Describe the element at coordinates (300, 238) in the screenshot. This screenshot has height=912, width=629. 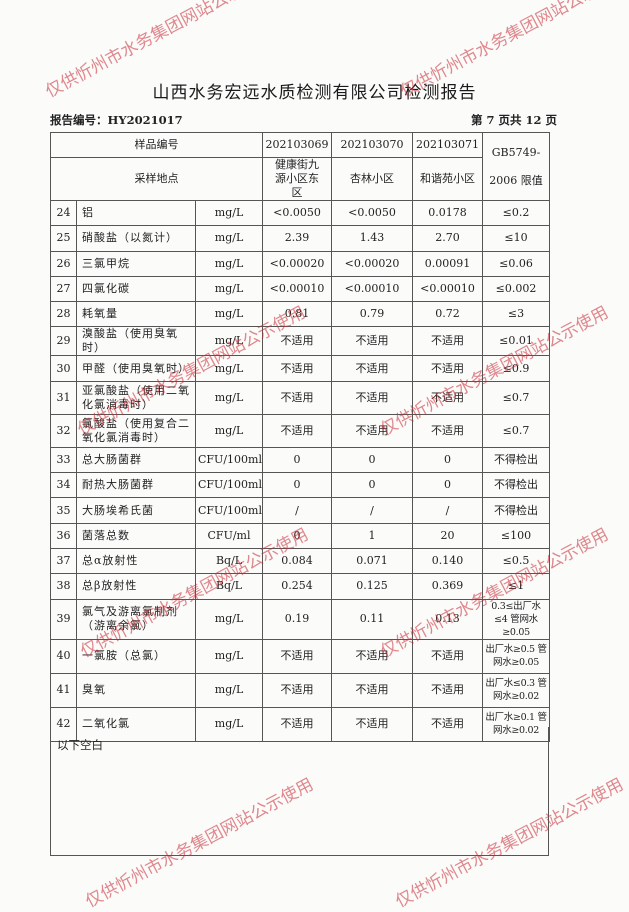
I see `table-row: 25 硝酸盐（以氮计） mg/L 2.39 1.43 2.70 ≤10` at that location.